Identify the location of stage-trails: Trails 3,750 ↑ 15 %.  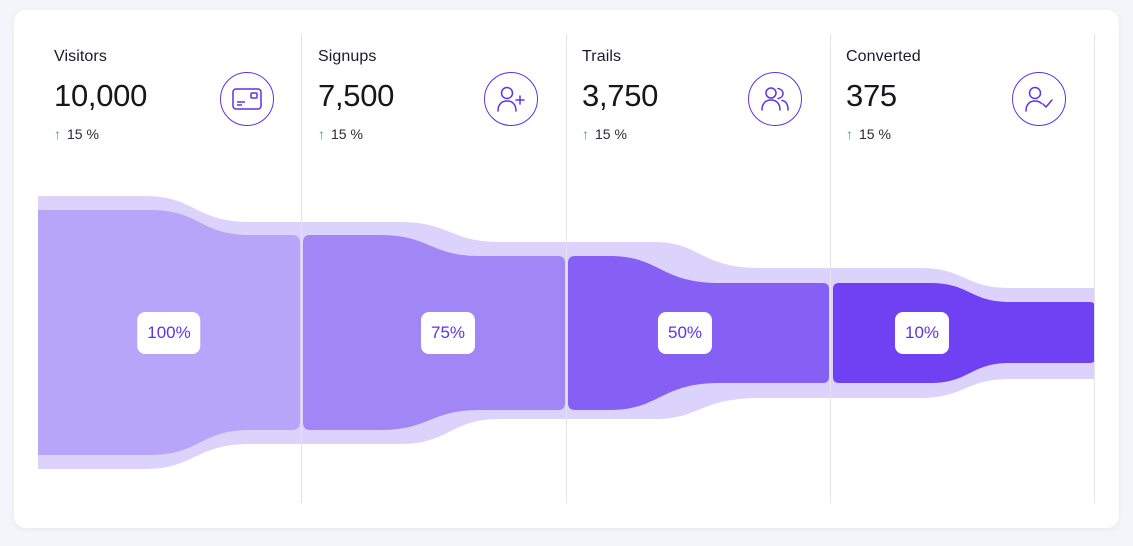
(697, 98).